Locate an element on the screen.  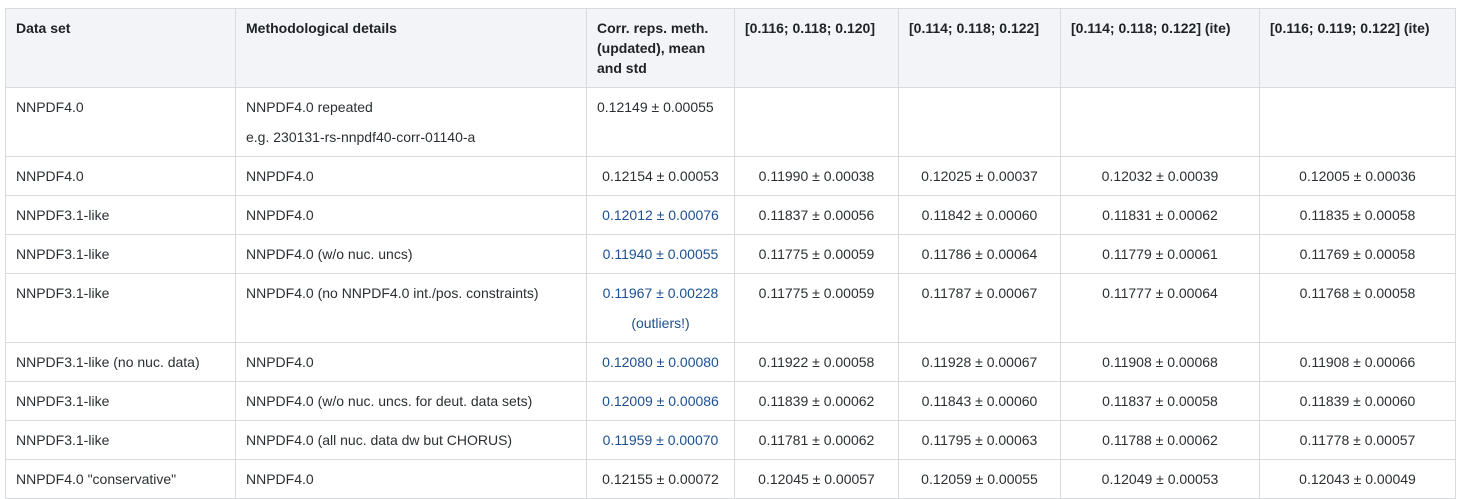
header-methodological-details: Methodological details is located at coordinates (411, 48).